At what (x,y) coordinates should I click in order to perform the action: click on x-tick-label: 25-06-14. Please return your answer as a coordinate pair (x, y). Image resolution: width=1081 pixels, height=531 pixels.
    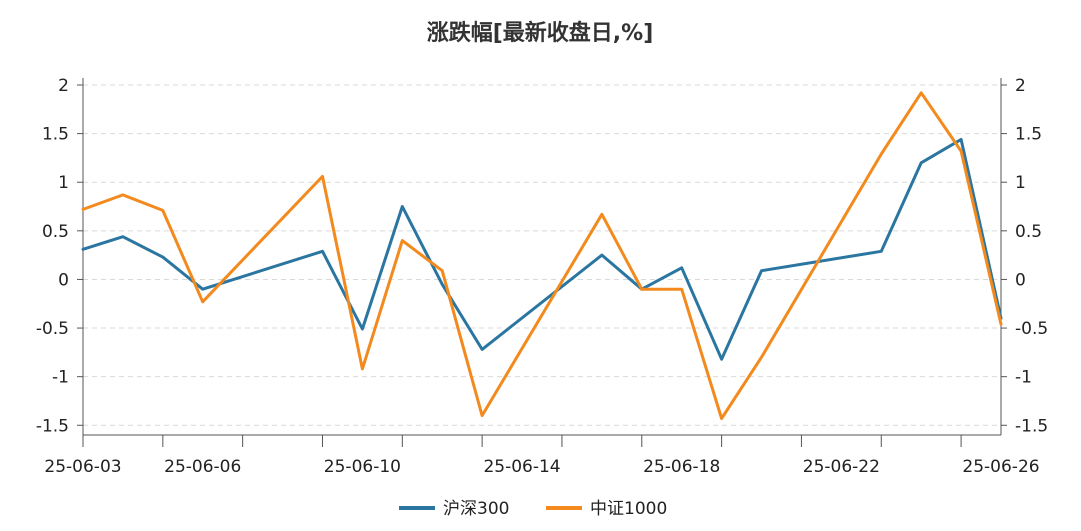
    Looking at the image, I should click on (521, 467).